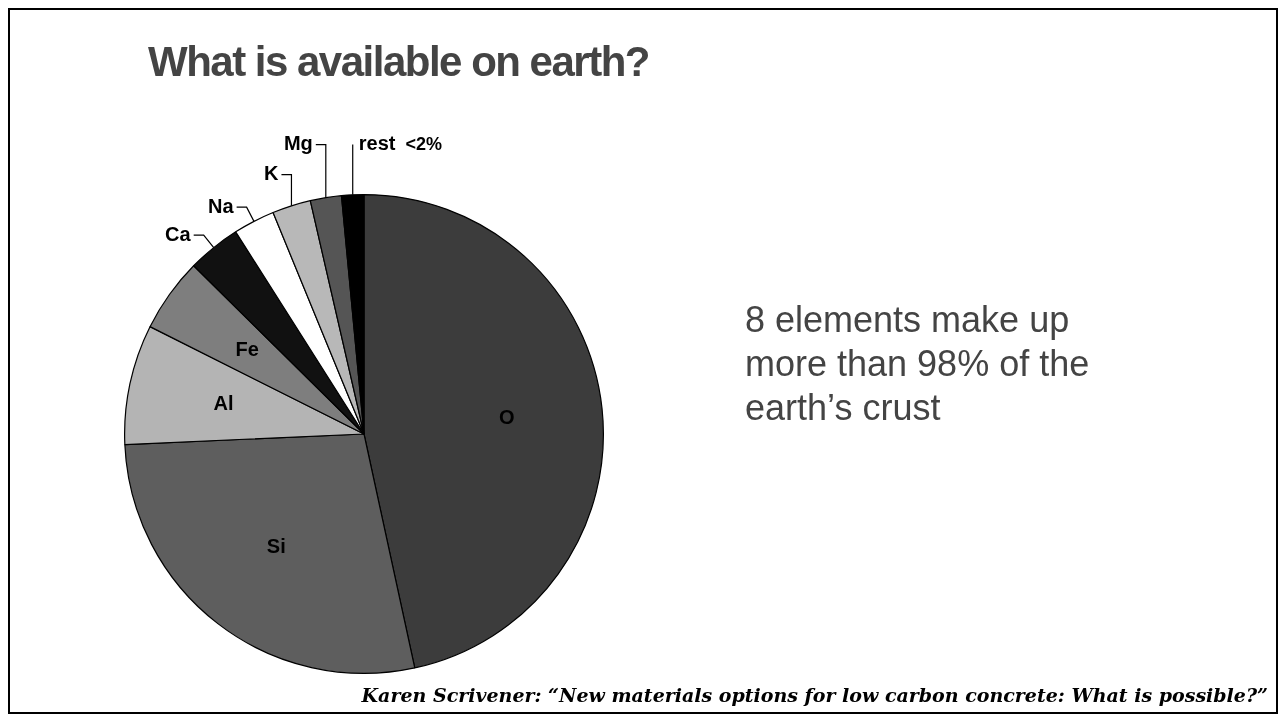 This screenshot has width=1284, height=720. What do you see at coordinates (398, 62) in the screenshot?
I see `chart-title: What is available on earth?` at bounding box center [398, 62].